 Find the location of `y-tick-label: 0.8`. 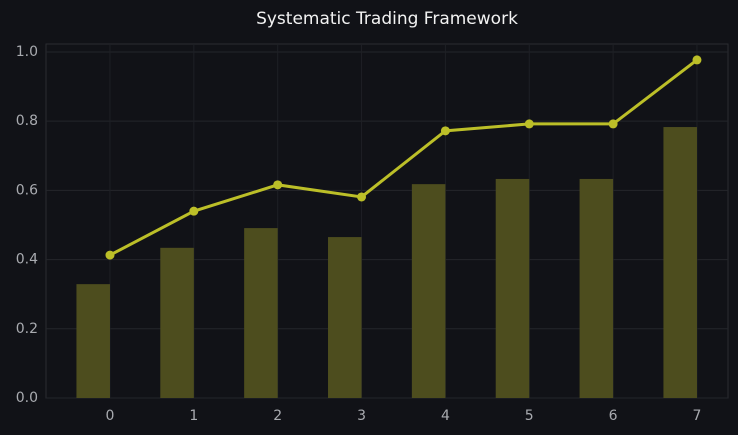

y-tick-label: 0.8 is located at coordinates (27, 121).